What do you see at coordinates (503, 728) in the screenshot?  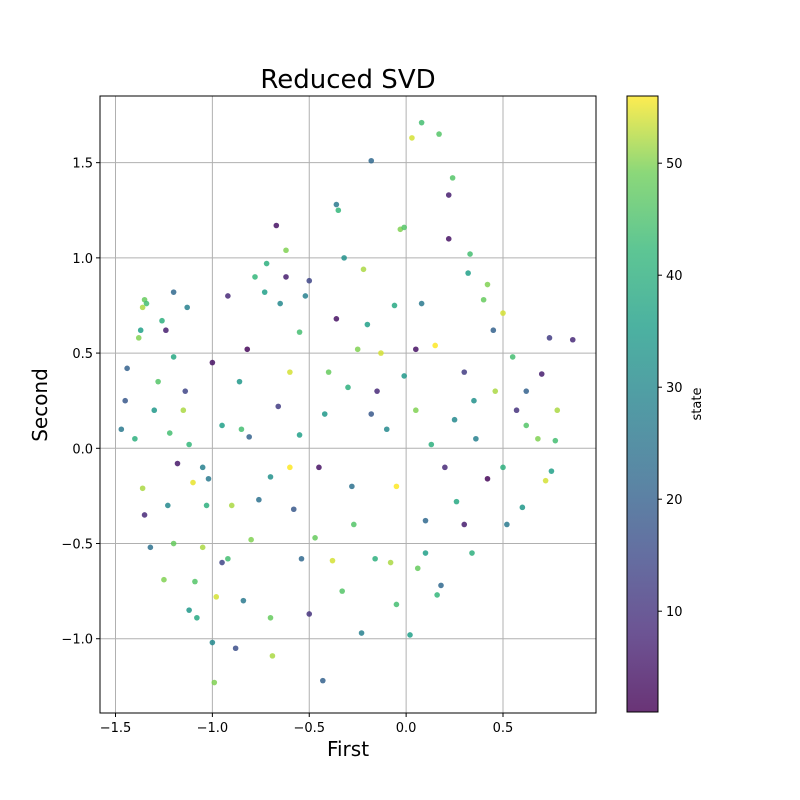 I see `x-tick-label: 0.5` at bounding box center [503, 728].